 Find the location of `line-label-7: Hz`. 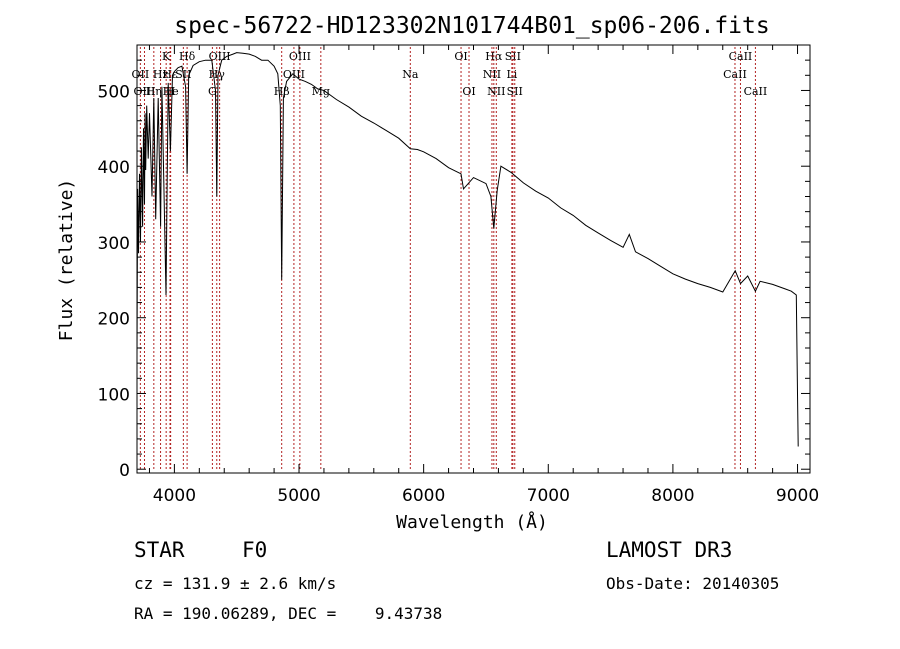

line-label-7: Hz is located at coordinates (161, 74).